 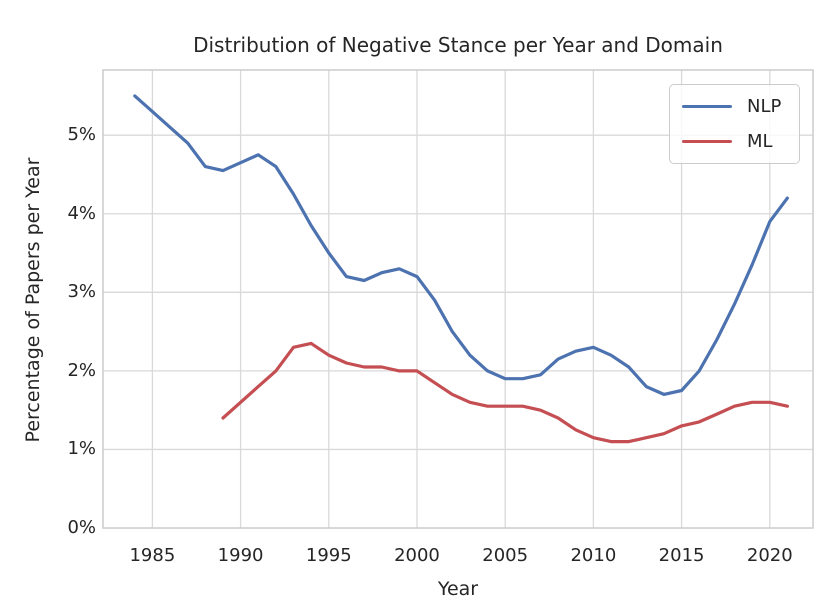 I want to click on y-tick-label: 0%, so click(x=81, y=527).